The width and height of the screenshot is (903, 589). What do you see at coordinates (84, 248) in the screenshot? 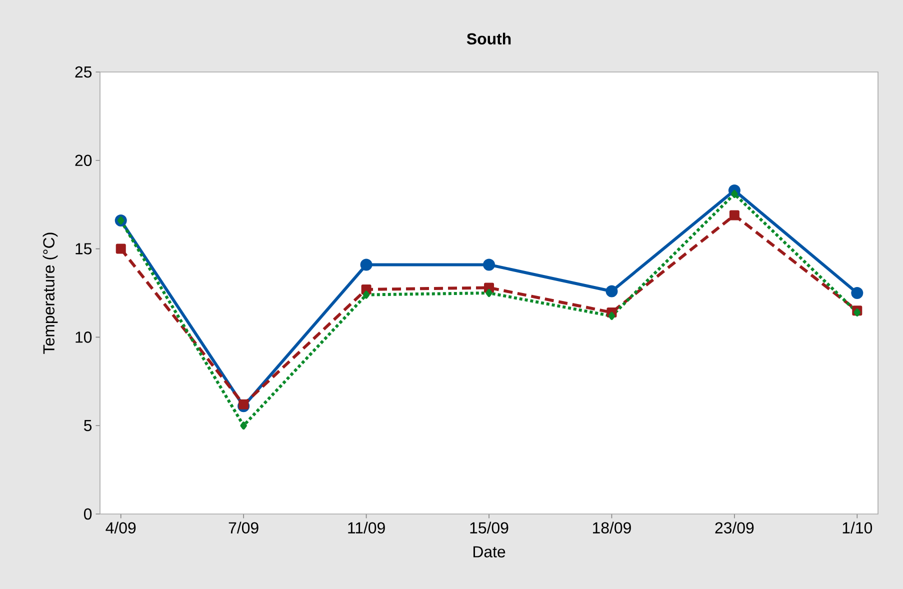
I see `y-tick-label: 15` at bounding box center [84, 248].